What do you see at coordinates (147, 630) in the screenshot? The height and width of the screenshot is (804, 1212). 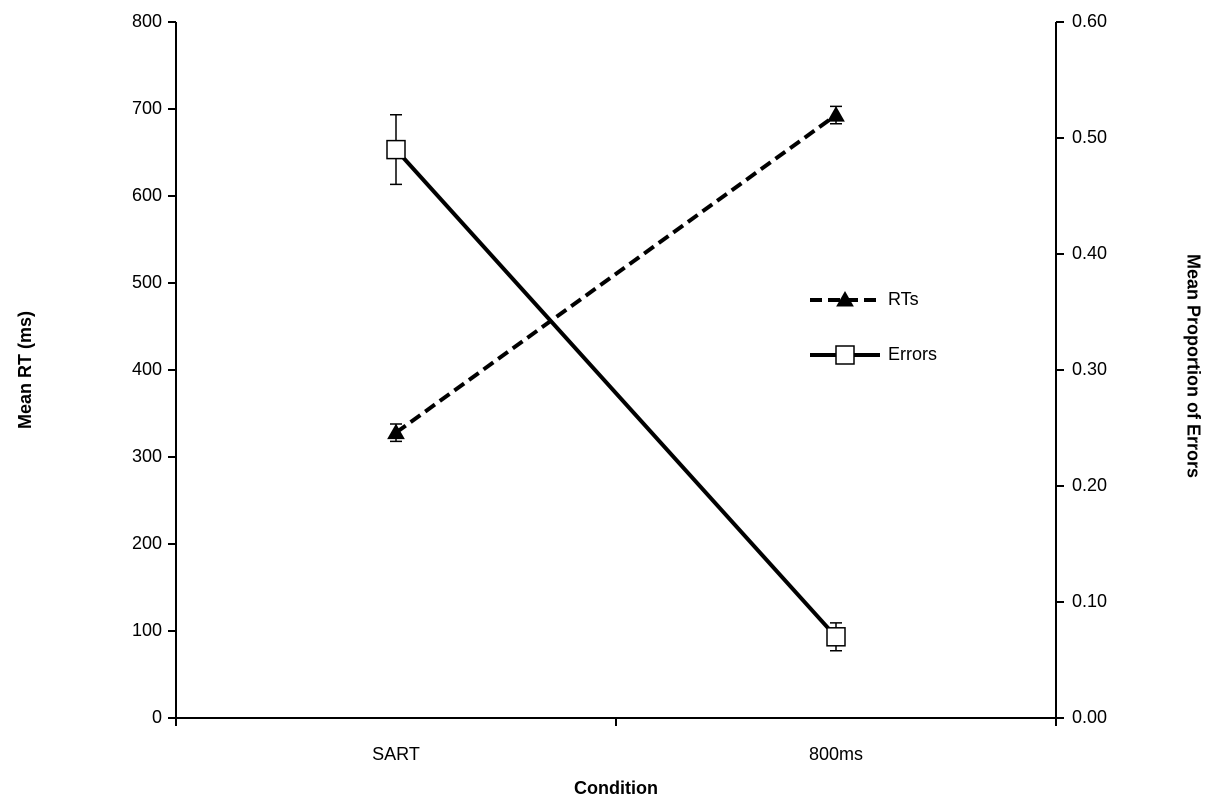 I see `y-tick-label: 100` at bounding box center [147, 630].